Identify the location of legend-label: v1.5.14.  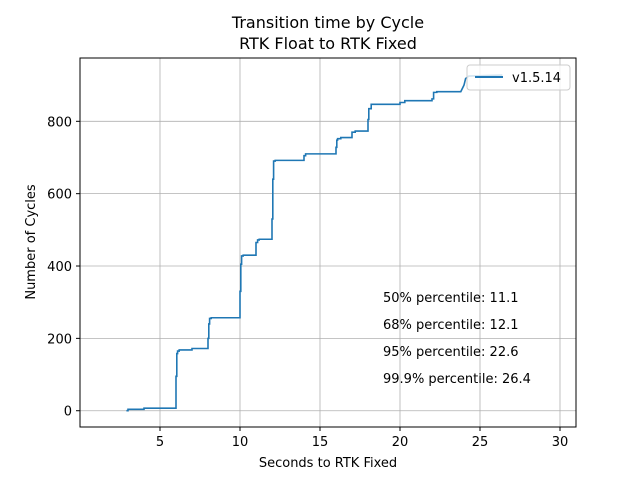
(536, 78).